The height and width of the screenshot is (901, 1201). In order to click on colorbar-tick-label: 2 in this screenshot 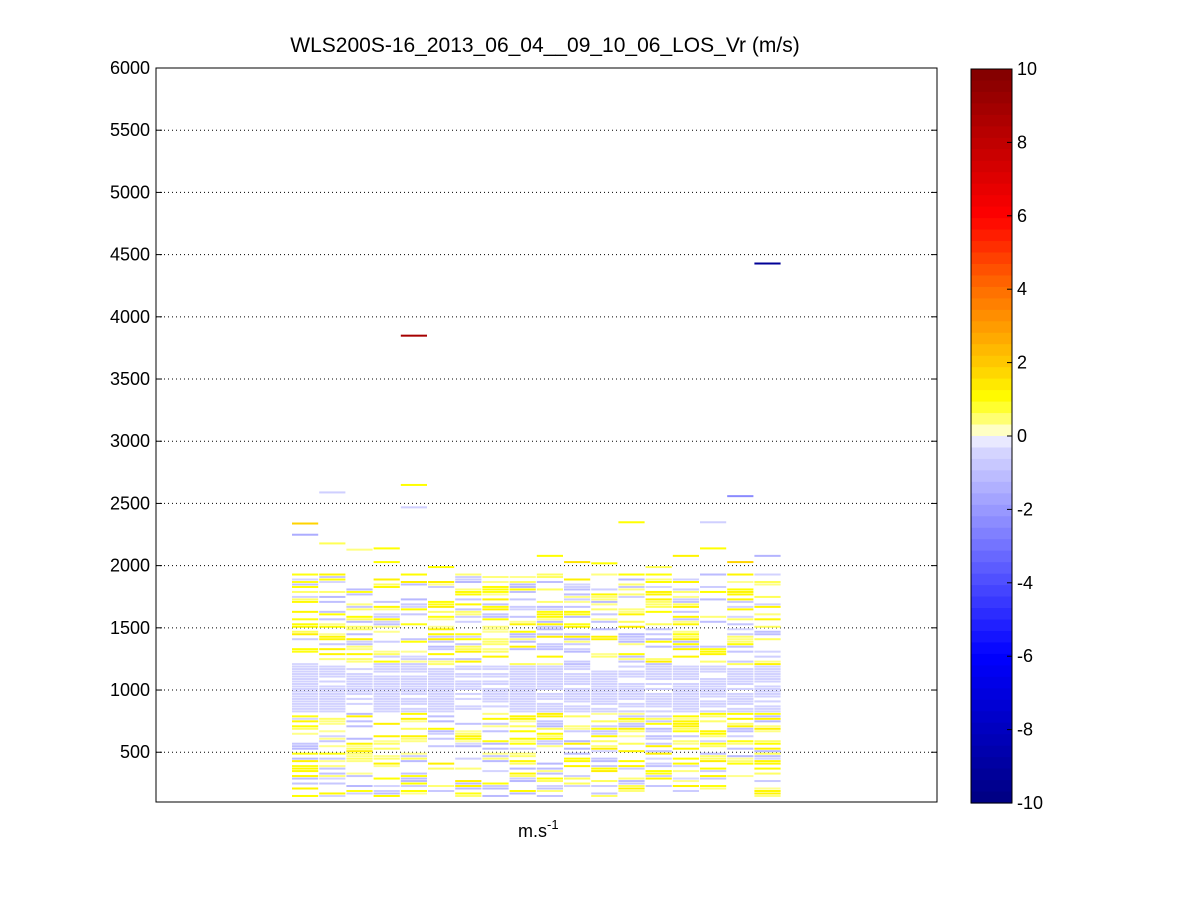, I will do `click(1022, 363)`.